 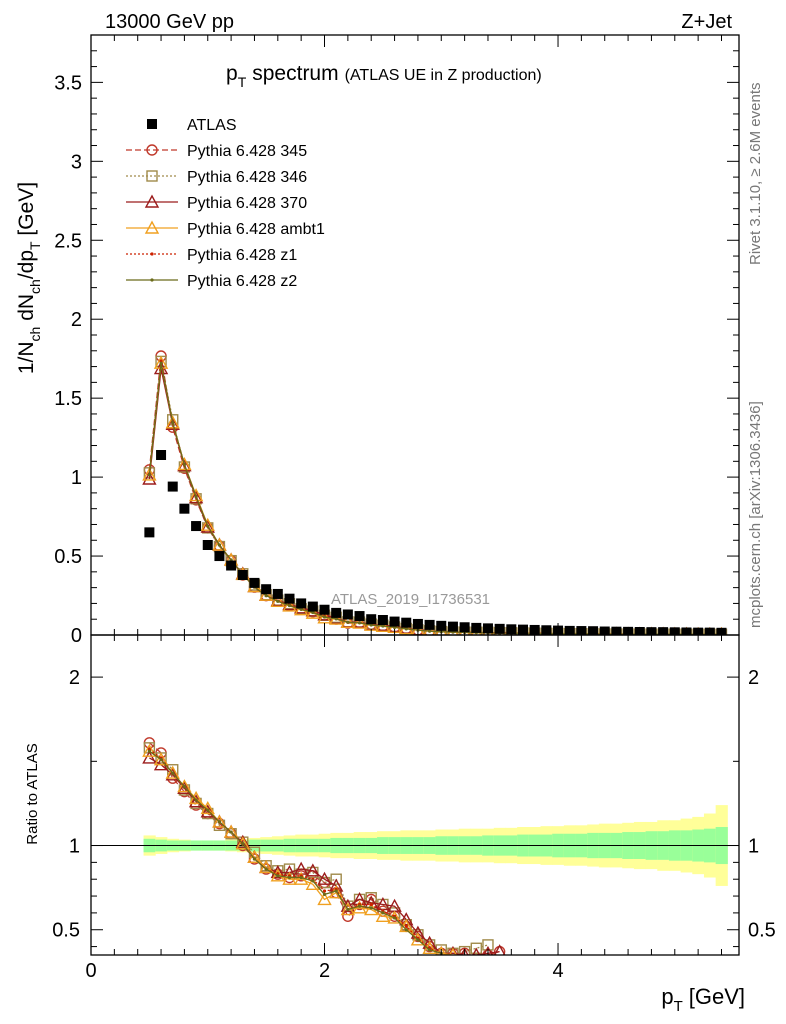 I want to click on legend-label: Pythia 6.428 346, so click(x=247, y=177).